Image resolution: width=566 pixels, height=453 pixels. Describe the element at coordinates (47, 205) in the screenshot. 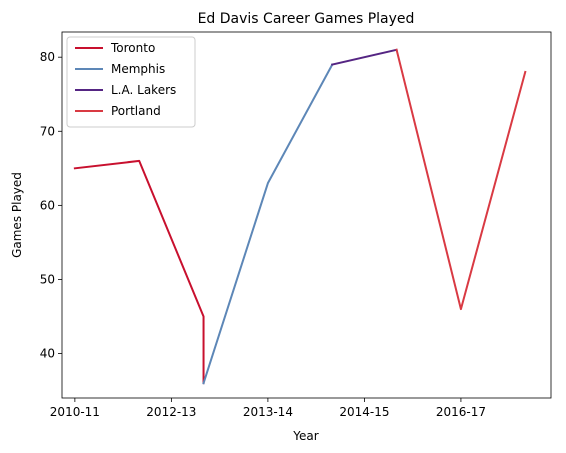

I see `y-tick-label: 60` at that location.